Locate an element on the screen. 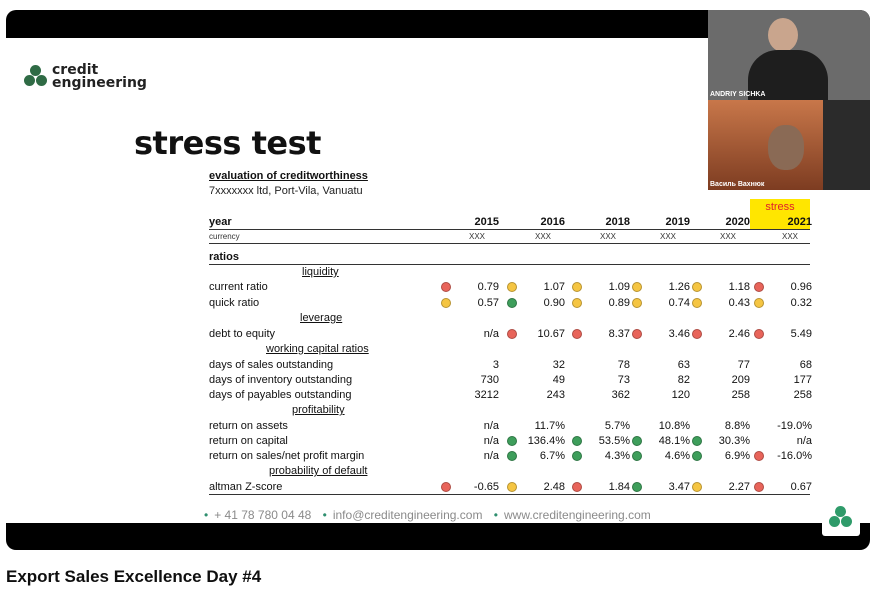 The image size is (879, 591). footer-phone: + 41 78 780 04 48 is located at coordinates (263, 515).